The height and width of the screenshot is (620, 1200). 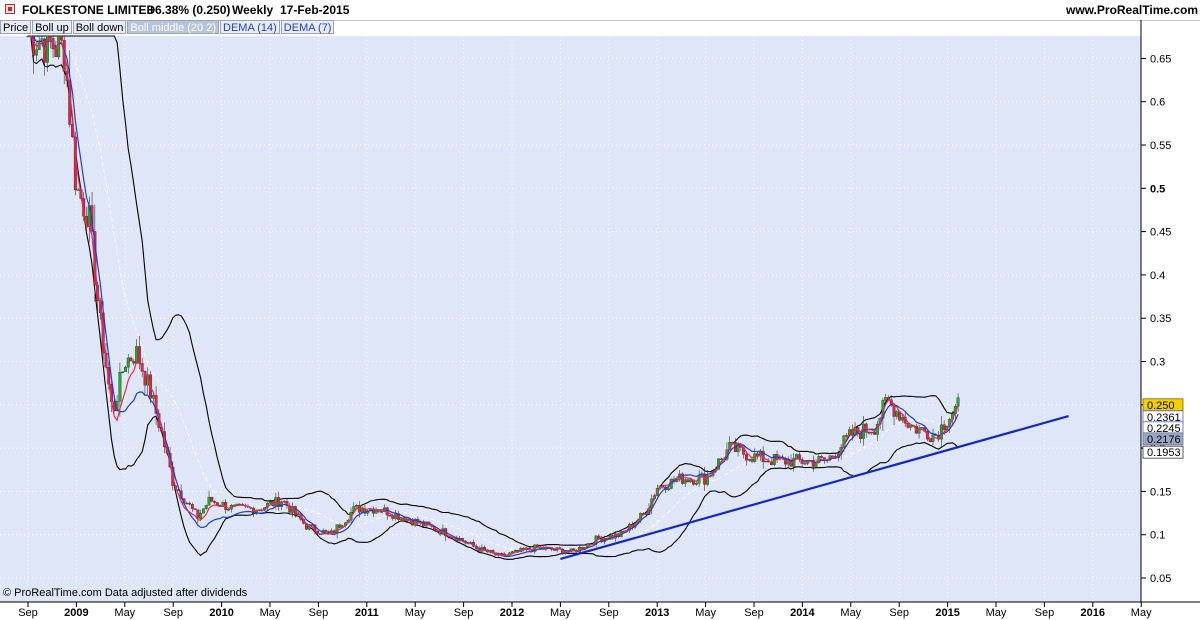 What do you see at coordinates (253, 10) in the screenshot?
I see `period-label: Weekly` at bounding box center [253, 10].